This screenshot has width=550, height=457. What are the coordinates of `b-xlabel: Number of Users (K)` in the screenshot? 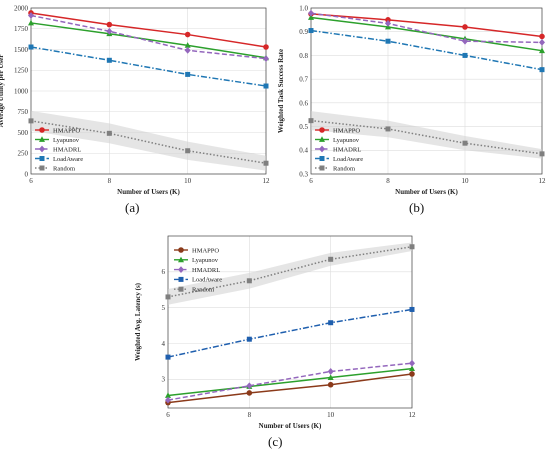 It's located at (426, 192).